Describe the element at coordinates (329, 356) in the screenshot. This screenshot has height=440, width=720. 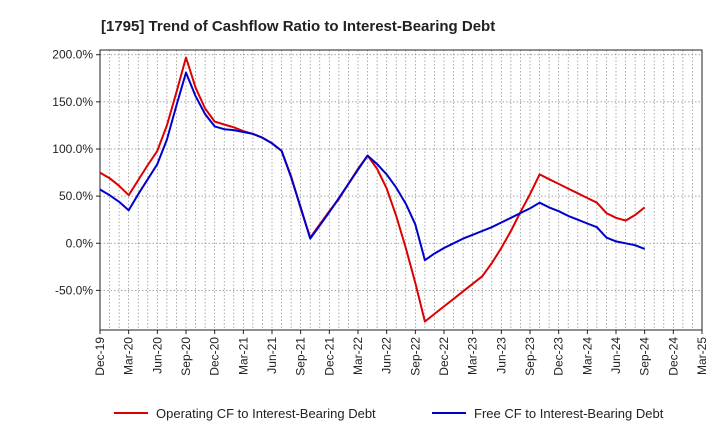
I see `x-tick-label: Dec-21` at that location.